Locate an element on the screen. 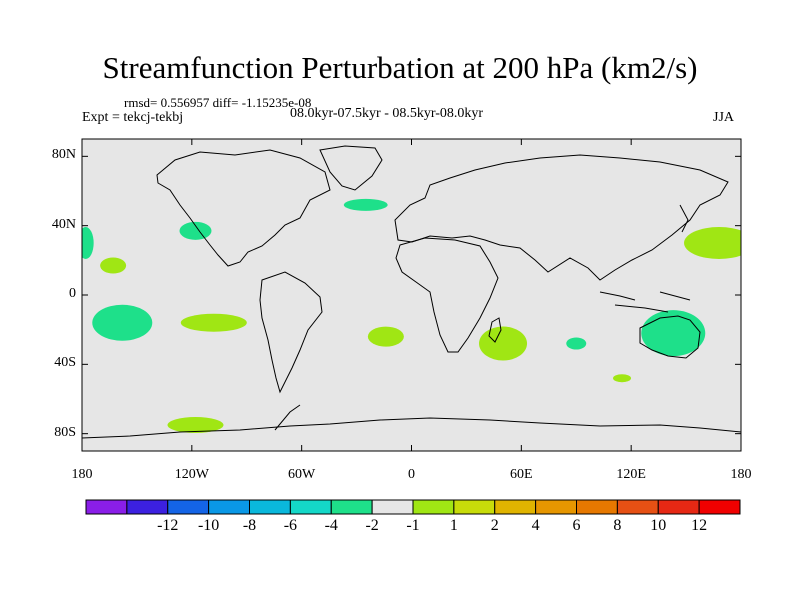 Image resolution: width=800 pixels, height=600 pixels. region-southern-ocean-positive is located at coordinates (195, 425).